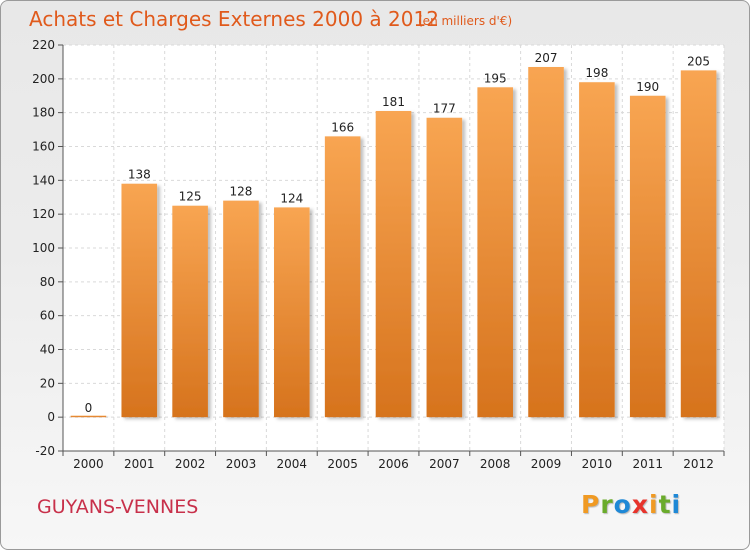  Describe the element at coordinates (597, 464) in the screenshot. I see `x-tick-label: 2010` at that location.